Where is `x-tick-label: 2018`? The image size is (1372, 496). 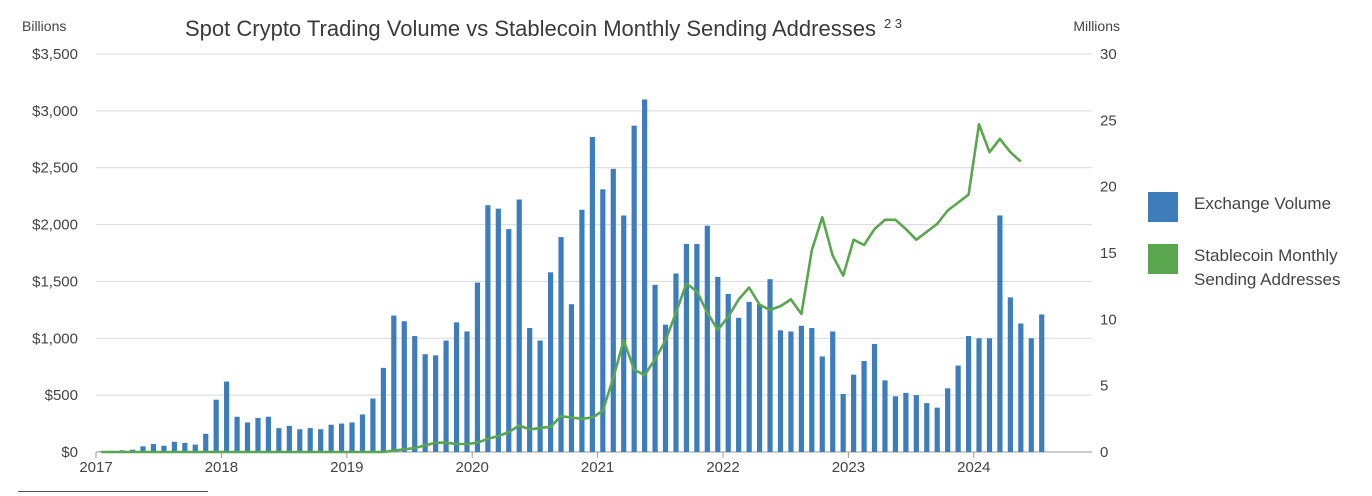
x-tick-label: 2018 is located at coordinates (221, 467).